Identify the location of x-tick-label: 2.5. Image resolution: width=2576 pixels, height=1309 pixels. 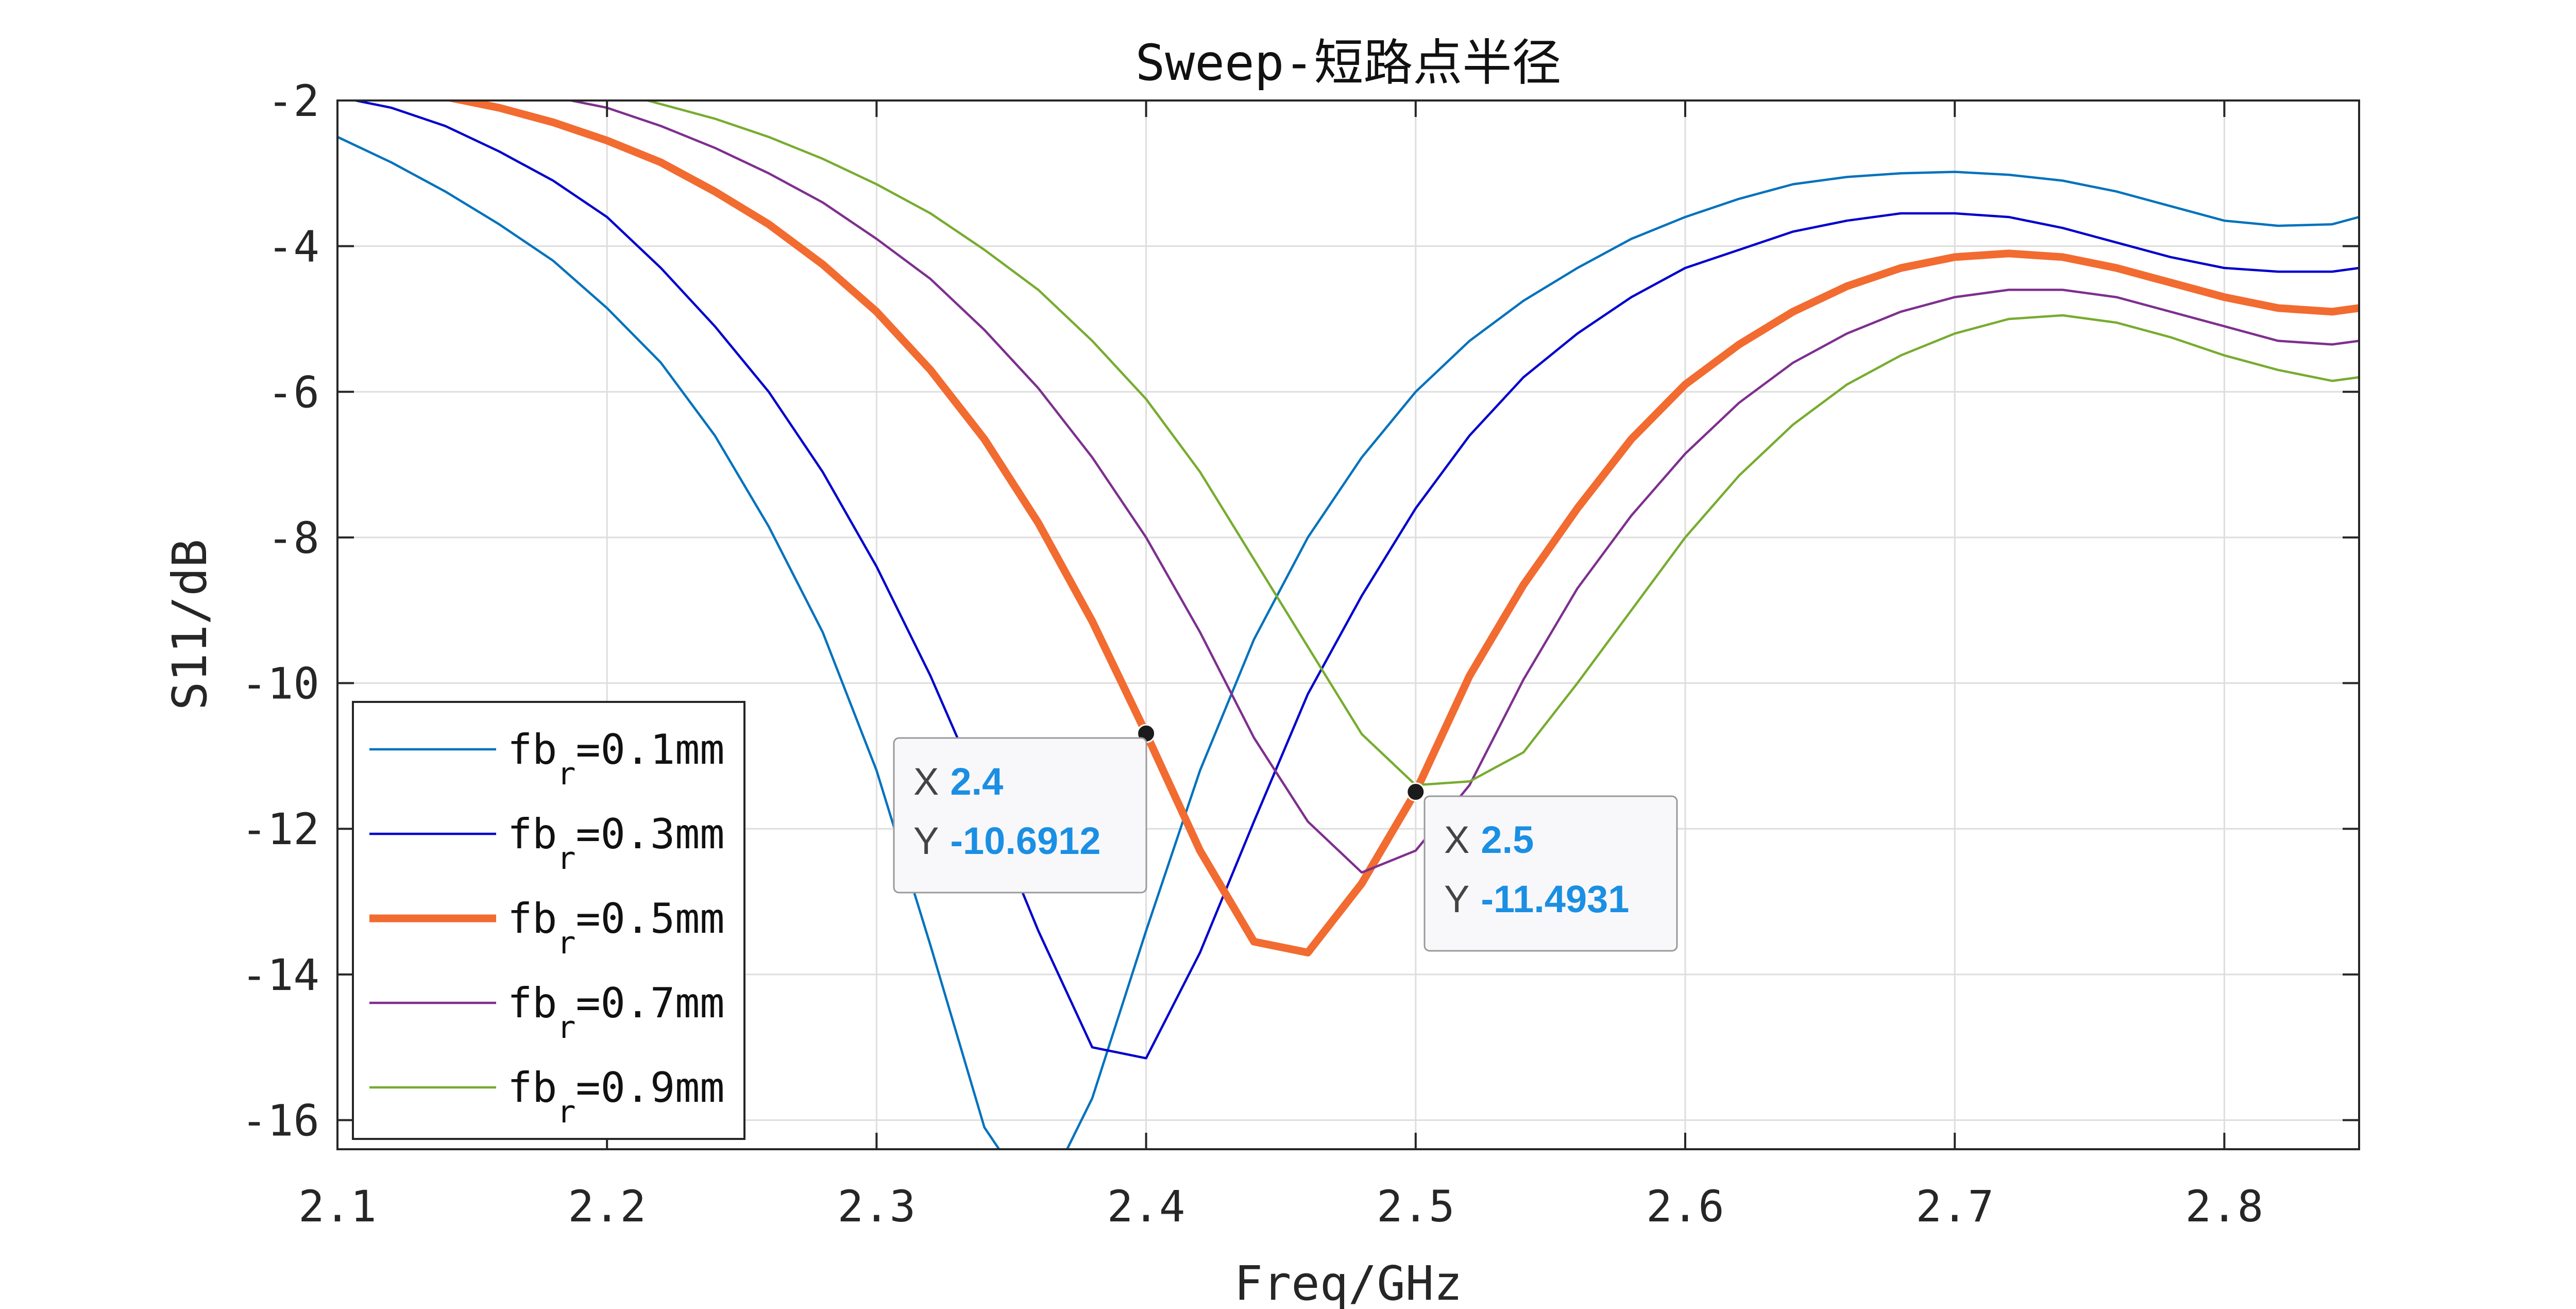
(1416, 1206).